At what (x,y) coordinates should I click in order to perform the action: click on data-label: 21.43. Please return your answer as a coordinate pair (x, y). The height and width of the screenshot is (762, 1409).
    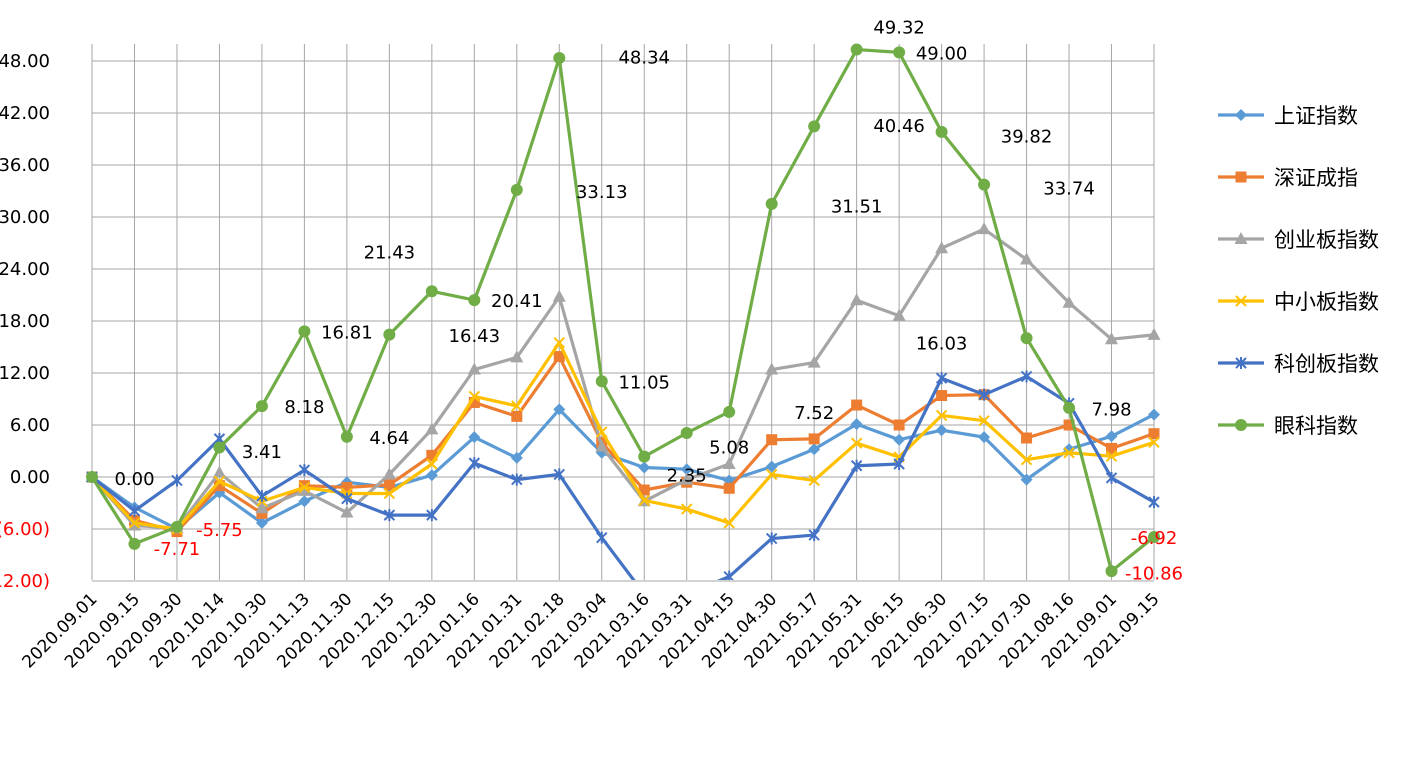
    Looking at the image, I should click on (390, 253).